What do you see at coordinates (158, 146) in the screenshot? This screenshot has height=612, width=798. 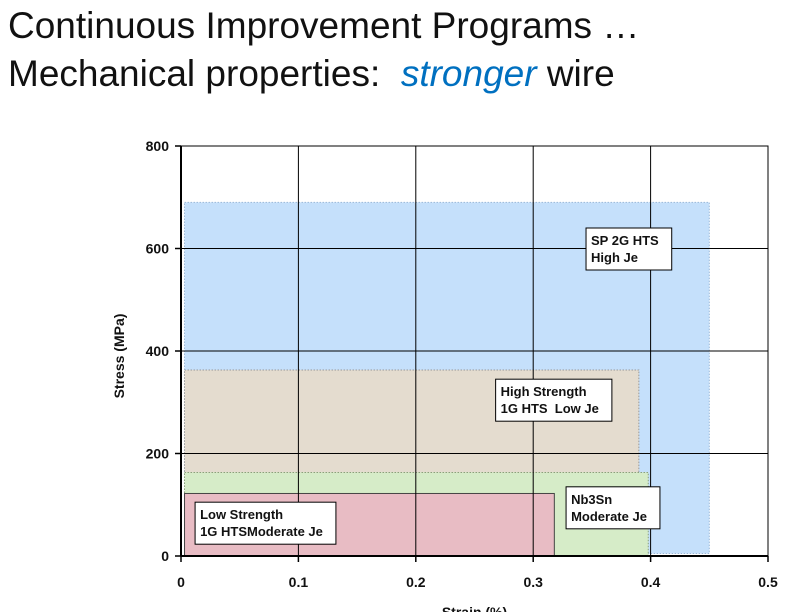 I see `y-tick-label: 800` at bounding box center [158, 146].